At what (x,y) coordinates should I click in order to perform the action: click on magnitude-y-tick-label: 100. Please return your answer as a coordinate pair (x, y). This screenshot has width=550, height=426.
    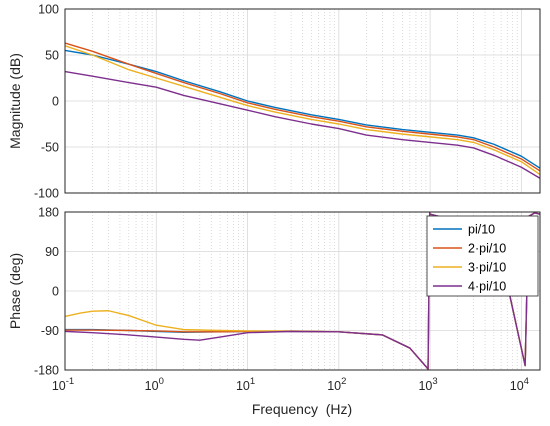
    Looking at the image, I should click on (48, 10).